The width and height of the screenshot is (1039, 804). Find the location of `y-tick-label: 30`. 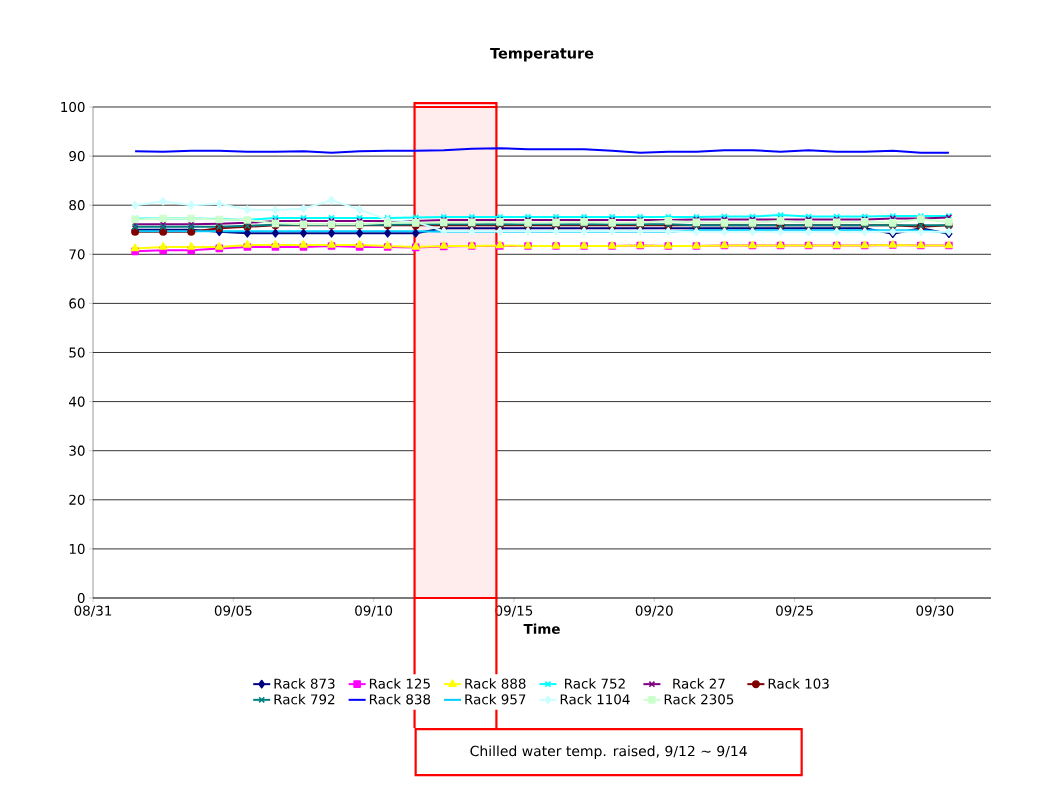

y-tick-label: 30 is located at coordinates (77, 450).